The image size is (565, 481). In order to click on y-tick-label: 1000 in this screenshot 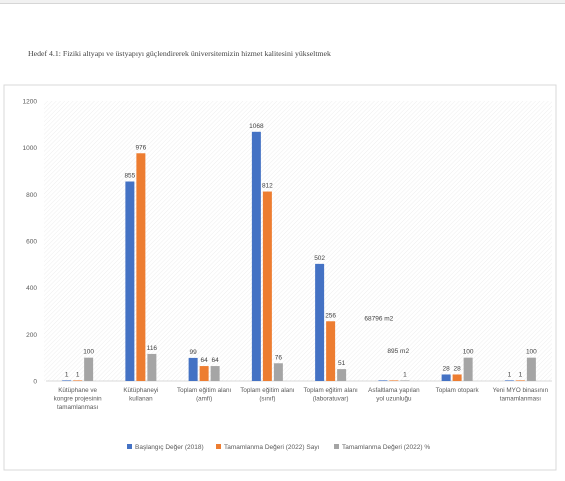, I will do `click(30, 148)`.